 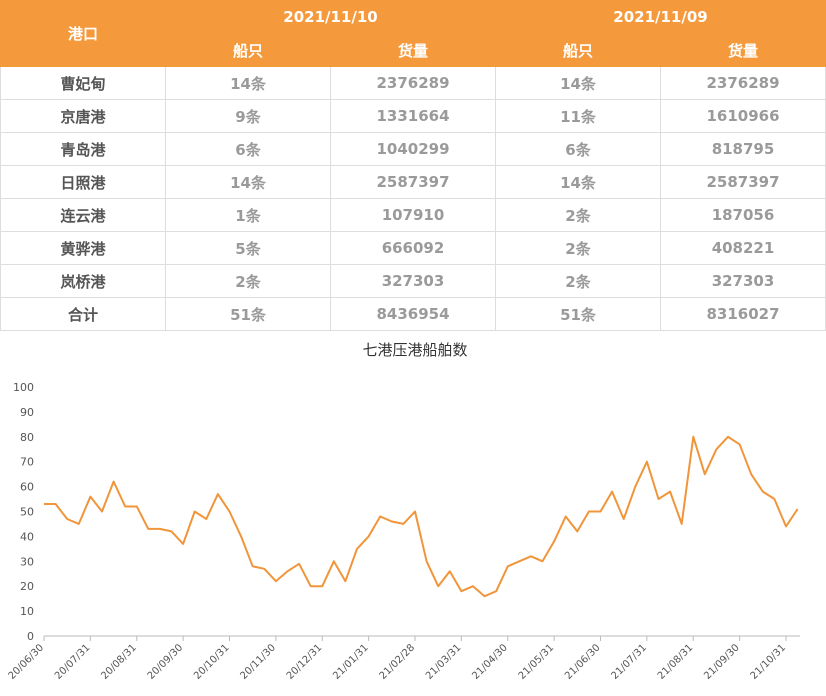 I want to click on x-tick-label: 21/02/28, so click(x=398, y=662).